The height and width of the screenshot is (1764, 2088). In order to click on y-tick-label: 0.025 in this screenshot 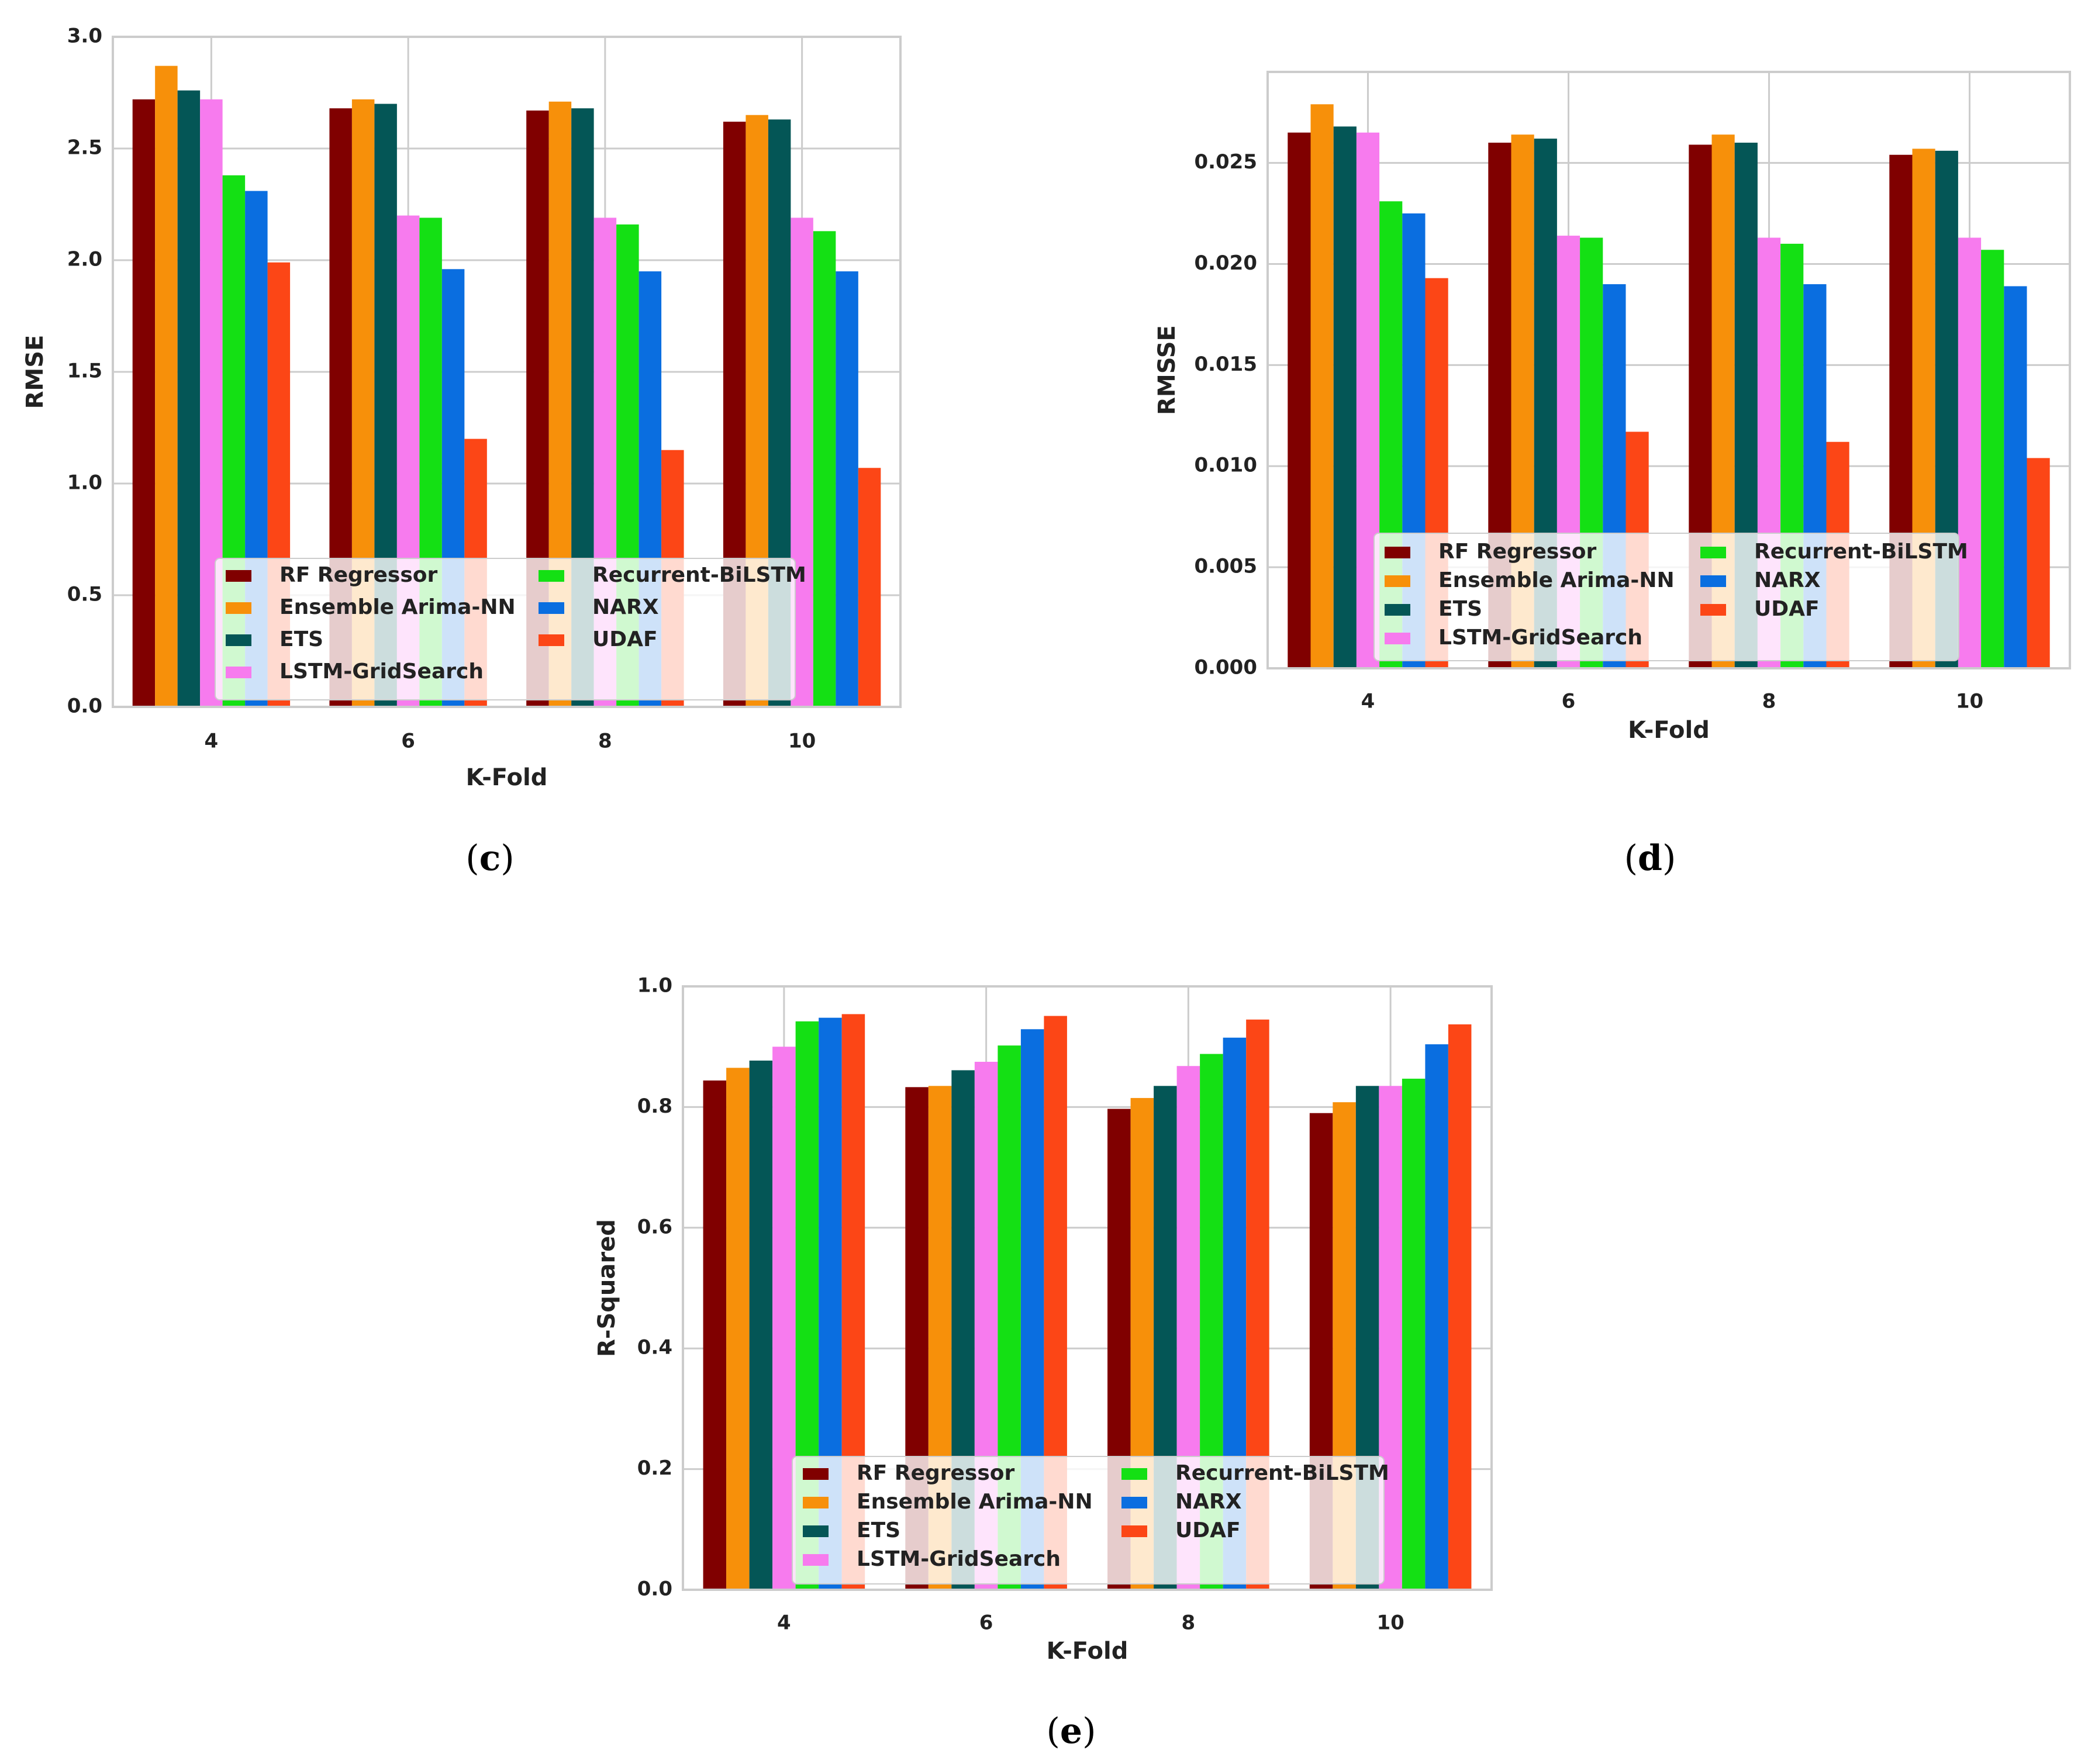, I will do `click(1225, 162)`.